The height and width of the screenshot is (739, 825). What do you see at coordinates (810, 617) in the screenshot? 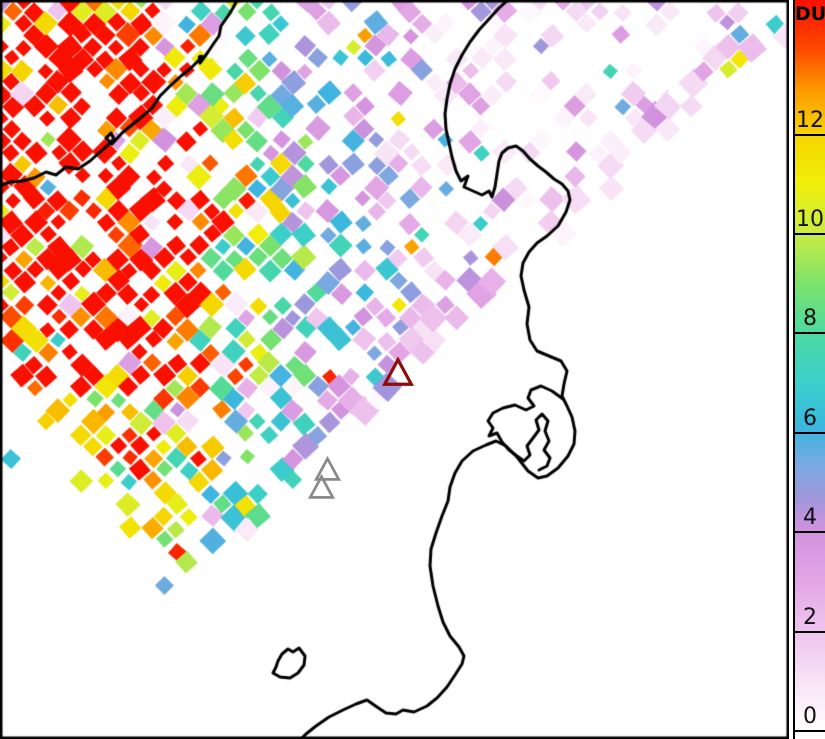
I see `colorbar-tick-label: 2` at bounding box center [810, 617].